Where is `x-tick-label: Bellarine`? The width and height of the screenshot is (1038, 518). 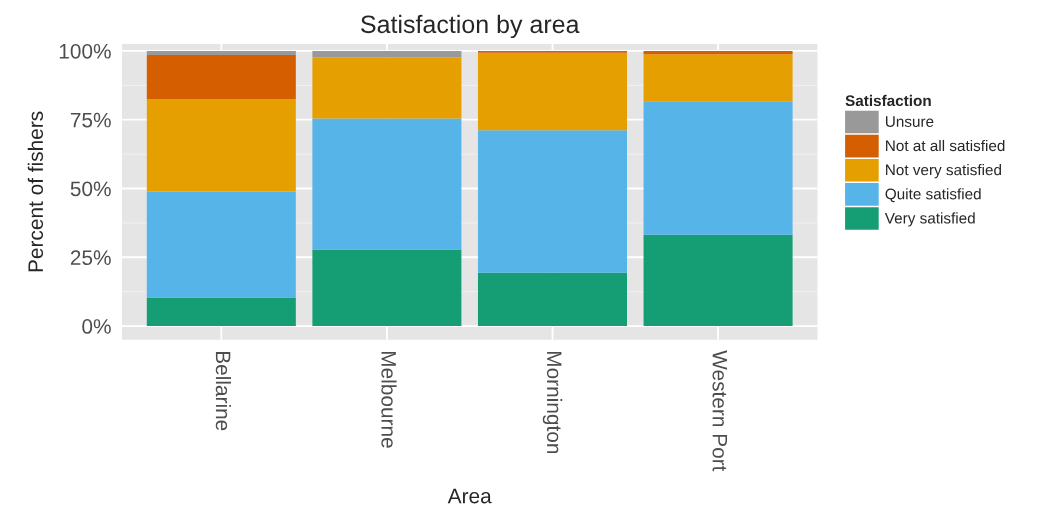
x-tick-label: Bellarine is located at coordinates (223, 391).